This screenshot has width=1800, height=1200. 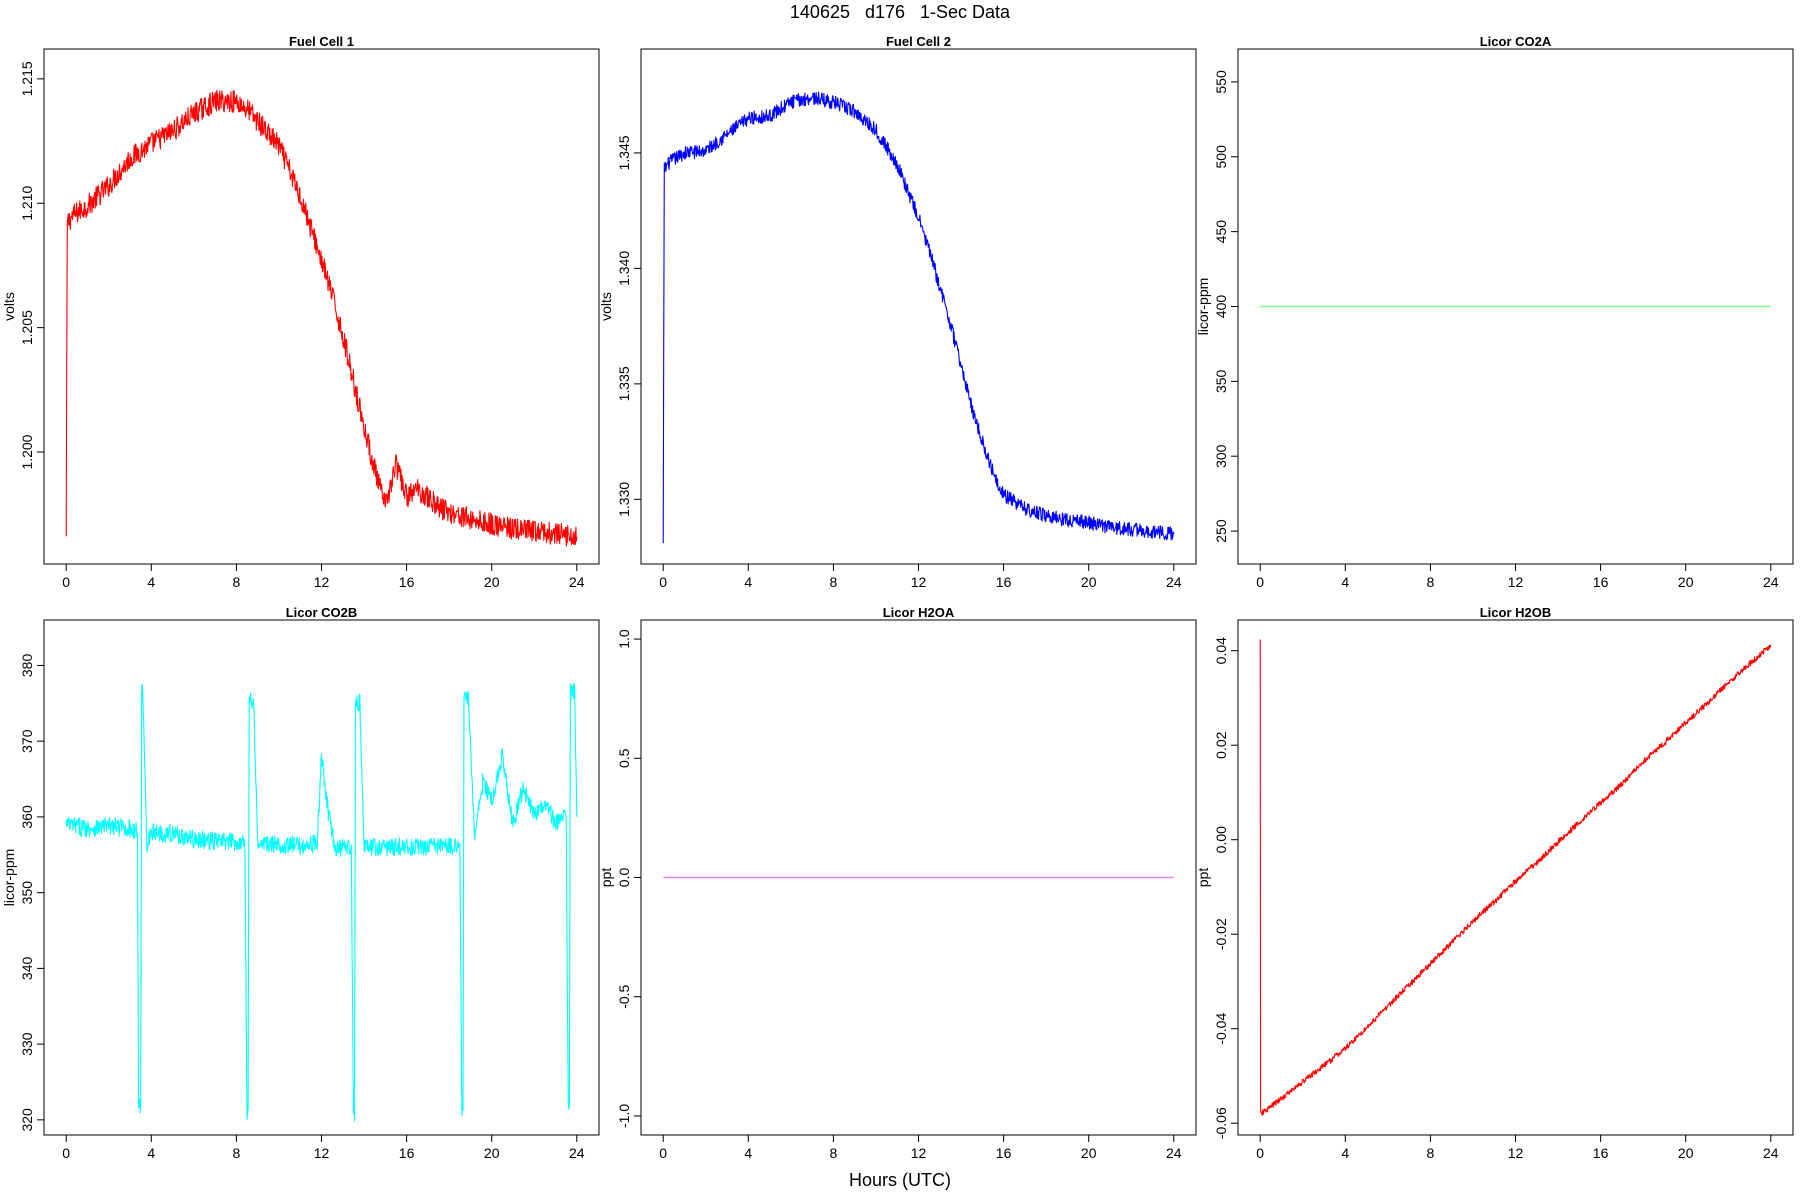 What do you see at coordinates (919, 612) in the screenshot?
I see `chart-title: Licor H2OA` at bounding box center [919, 612].